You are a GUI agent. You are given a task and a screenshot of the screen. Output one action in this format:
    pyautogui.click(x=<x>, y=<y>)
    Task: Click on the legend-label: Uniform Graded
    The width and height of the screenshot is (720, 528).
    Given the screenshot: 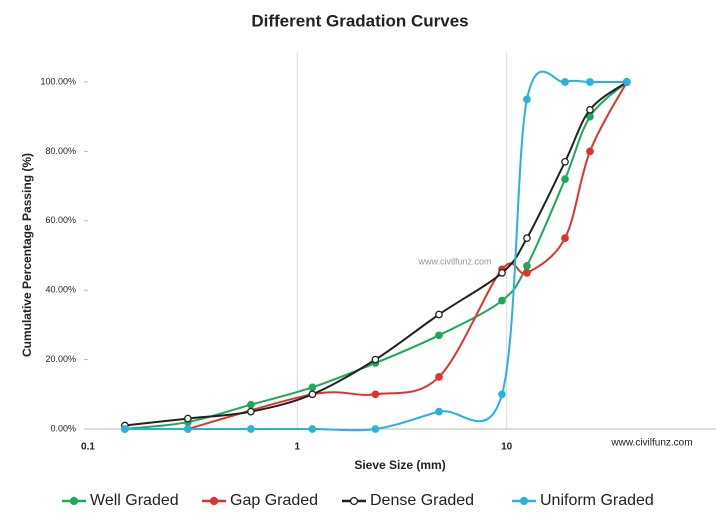 What is the action you would take?
    pyautogui.click(x=597, y=500)
    